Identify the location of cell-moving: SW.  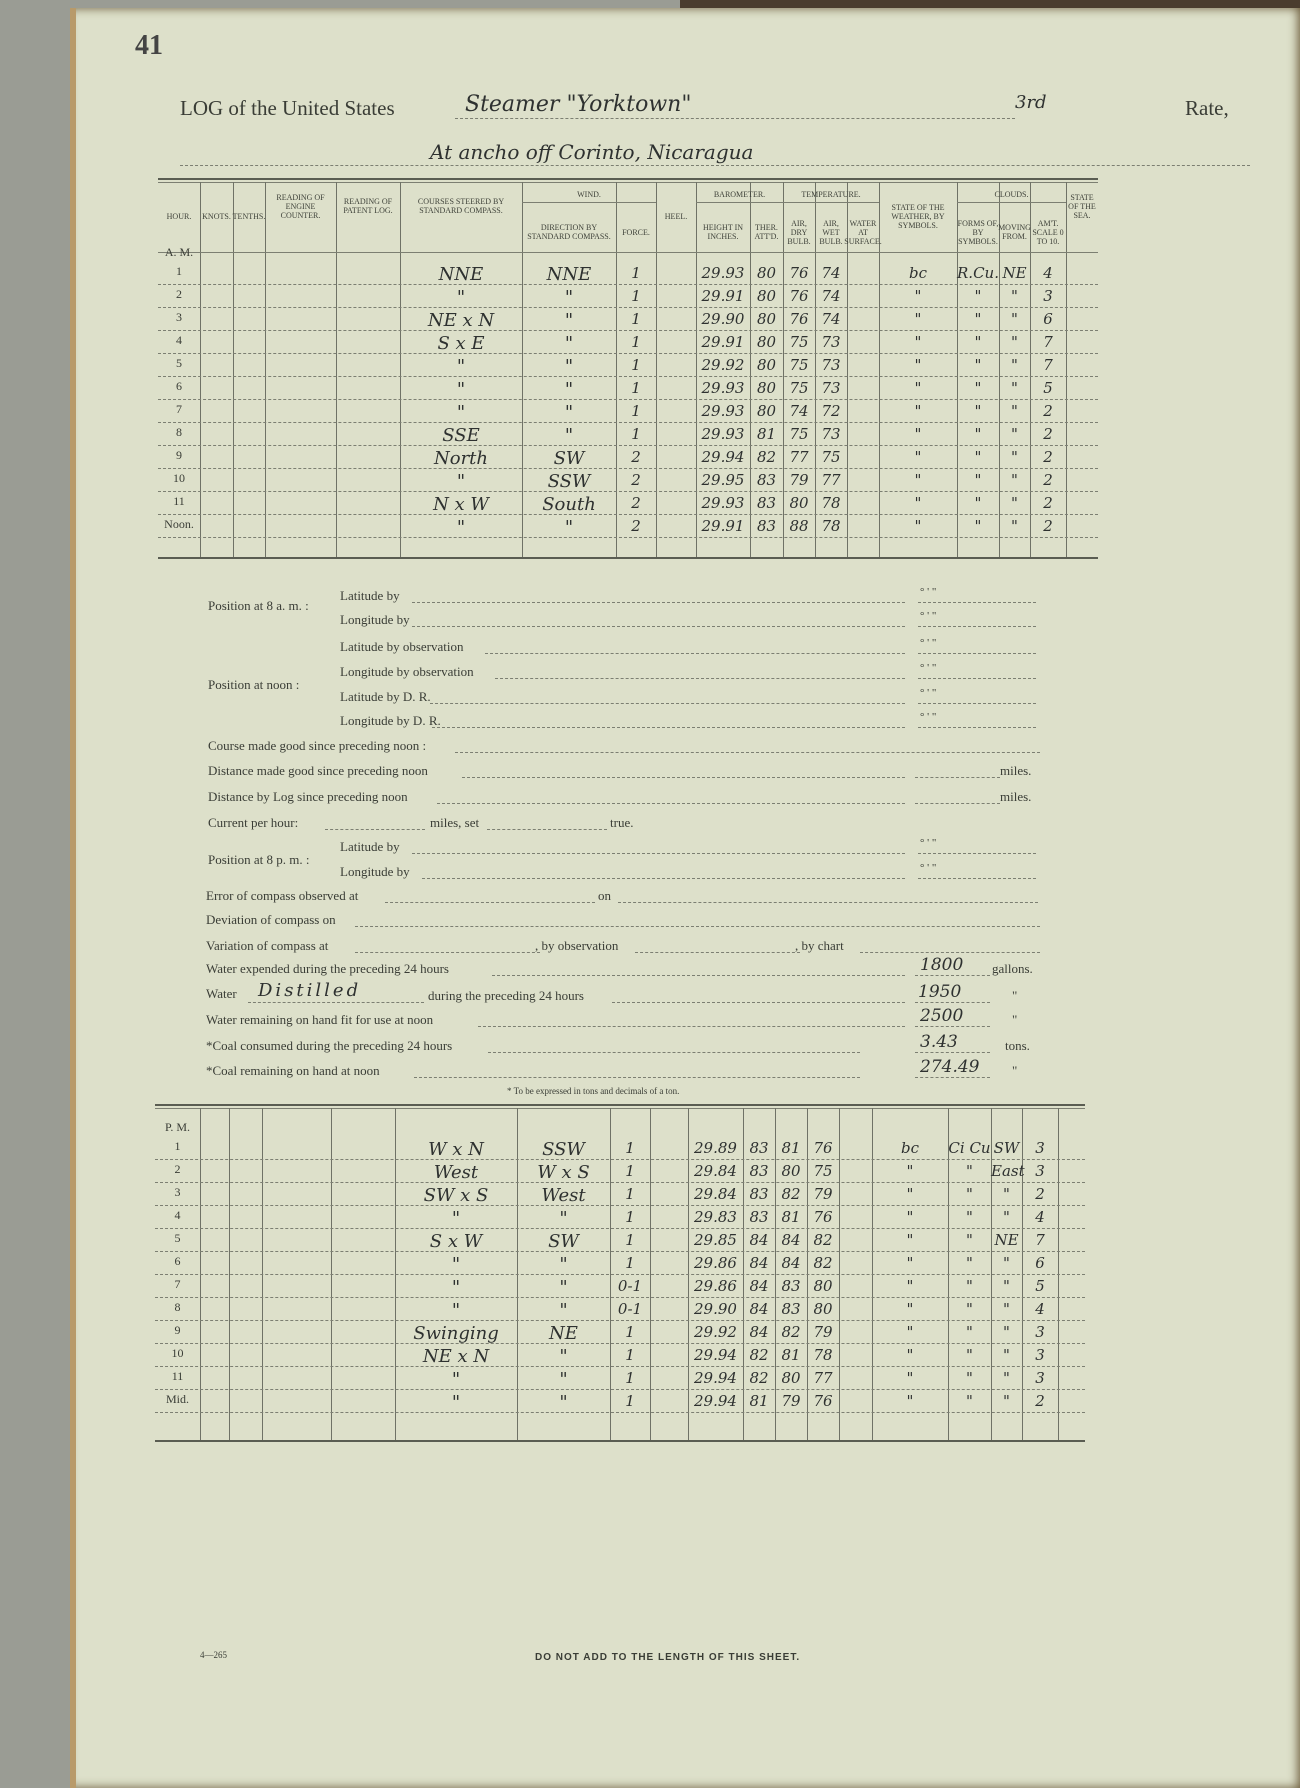
(1006, 1148).